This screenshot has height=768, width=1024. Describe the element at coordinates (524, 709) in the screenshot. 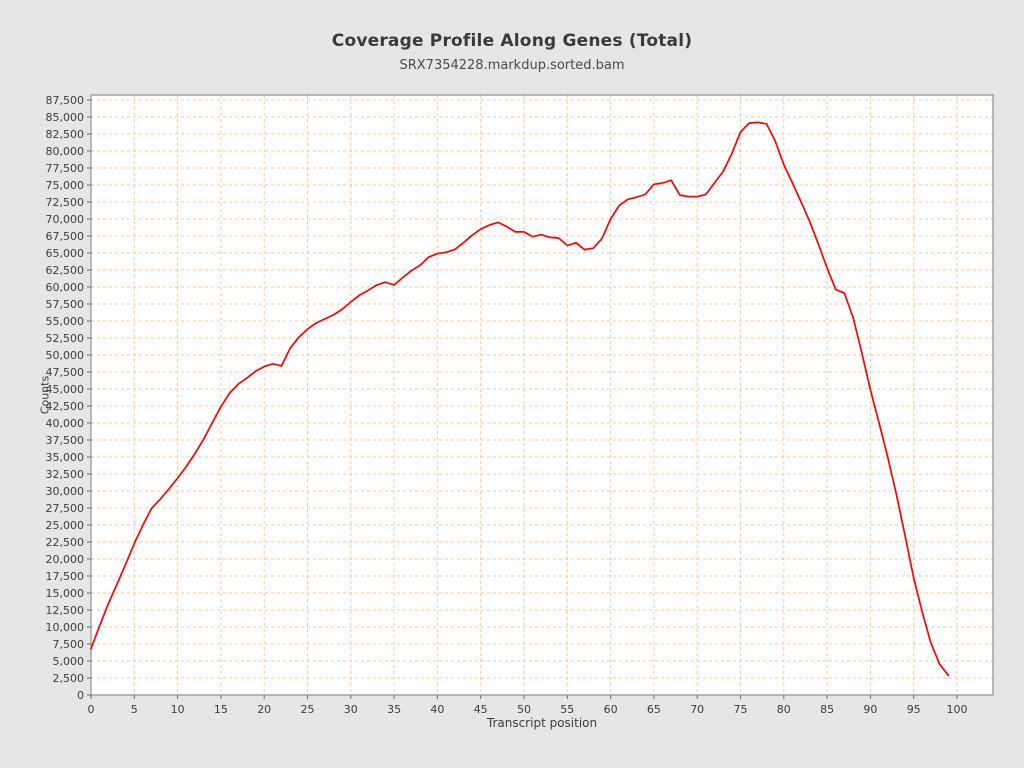

I see `x-tick-label: 50` at that location.